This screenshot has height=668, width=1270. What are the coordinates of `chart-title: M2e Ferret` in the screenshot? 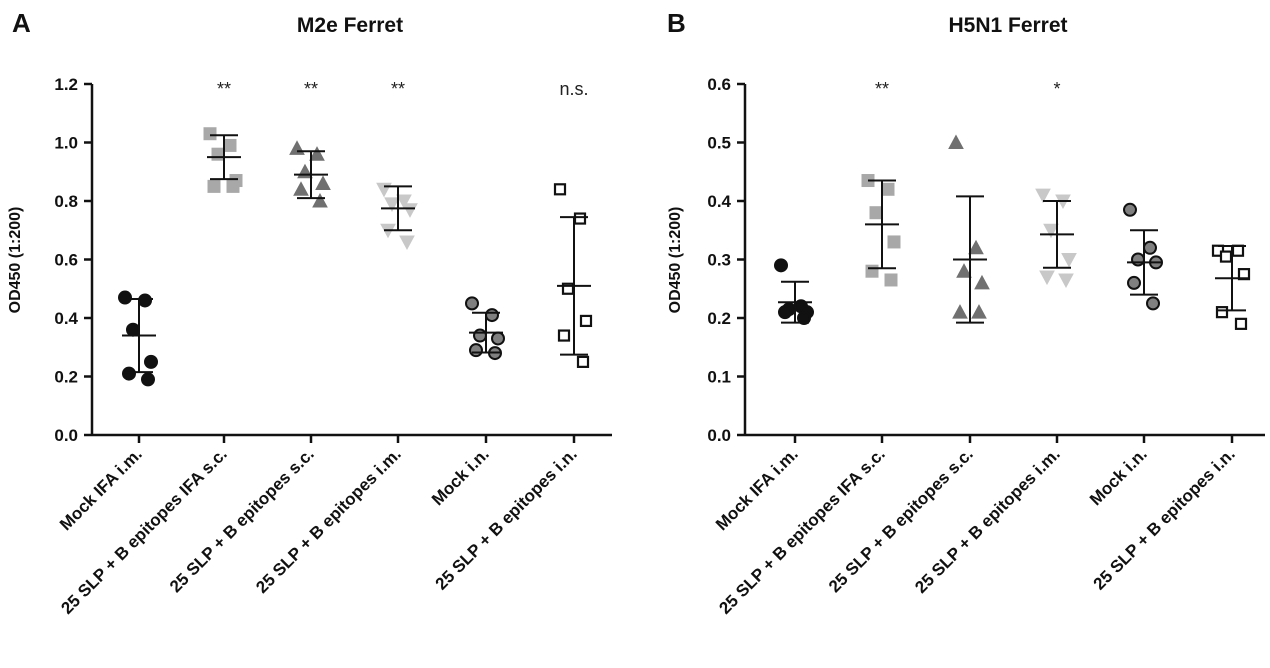 It's located at (350, 25).